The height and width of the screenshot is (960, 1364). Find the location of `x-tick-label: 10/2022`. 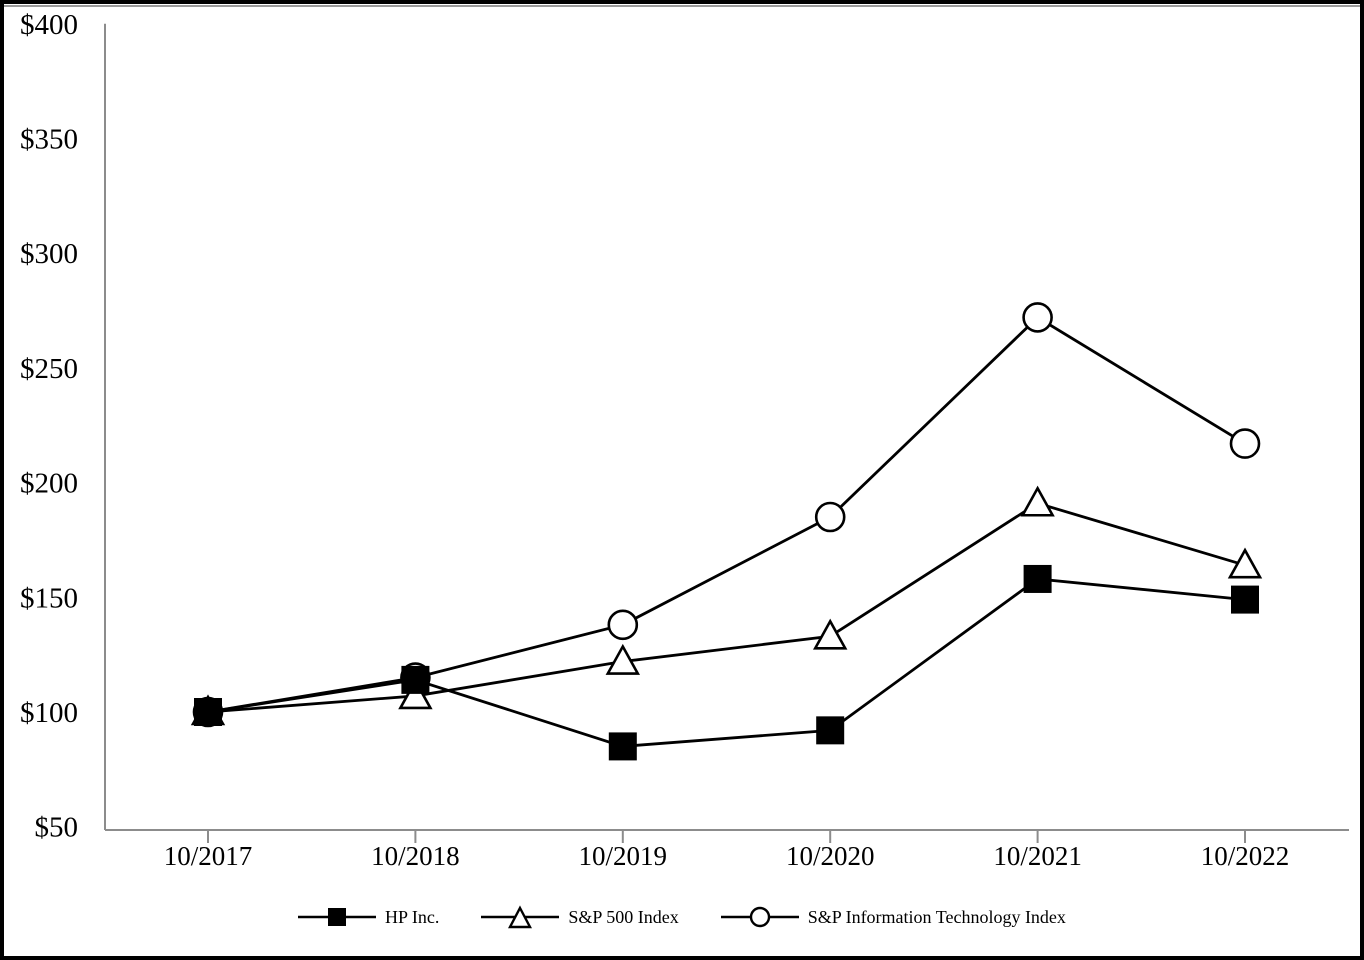

x-tick-label: 10/2022 is located at coordinates (1245, 856).